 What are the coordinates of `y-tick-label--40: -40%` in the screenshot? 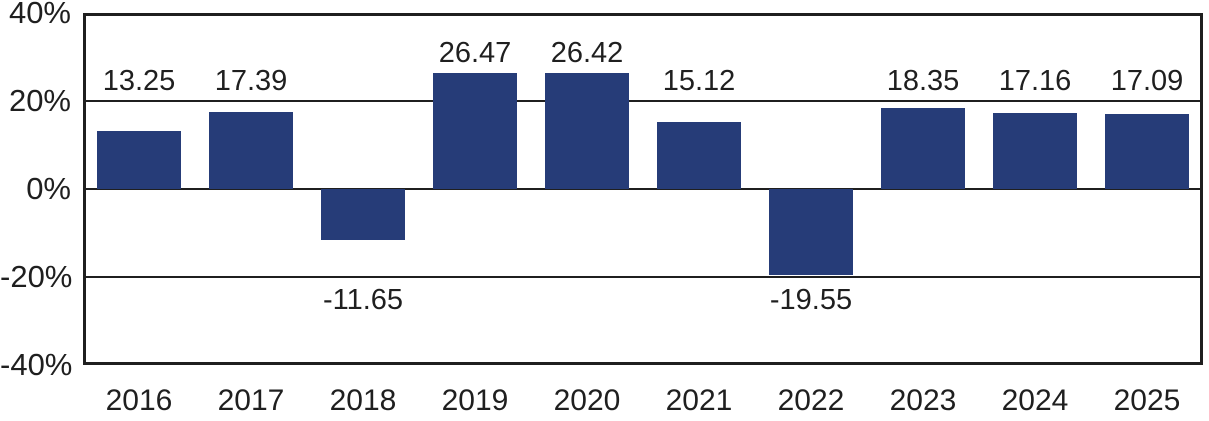 It's located at (36, 364).